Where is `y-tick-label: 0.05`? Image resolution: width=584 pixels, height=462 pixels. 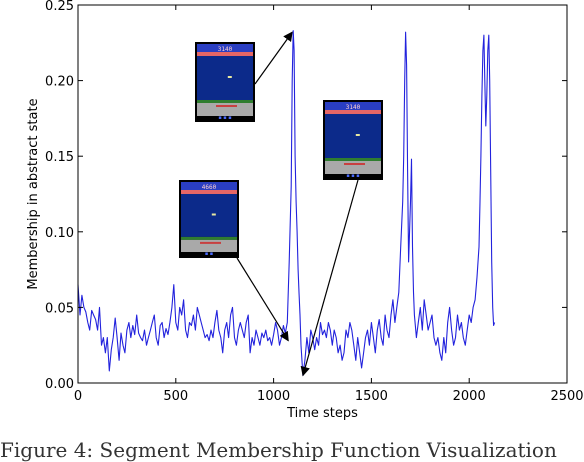
y-tick-label: 0.05 is located at coordinates (59, 308).